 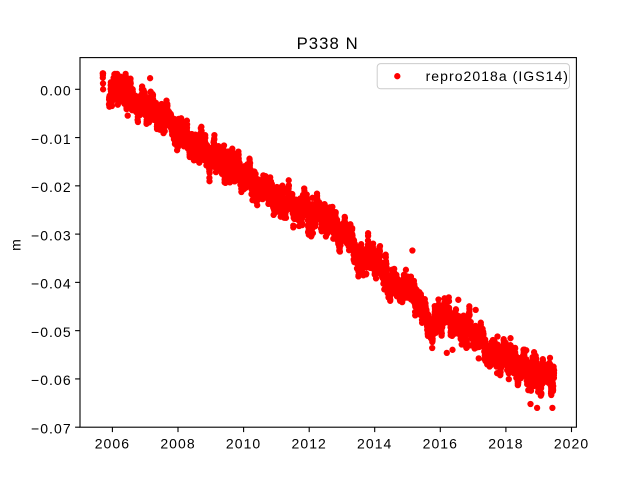 What do you see at coordinates (571, 444) in the screenshot?
I see `svg-text: 2020` at bounding box center [571, 444].